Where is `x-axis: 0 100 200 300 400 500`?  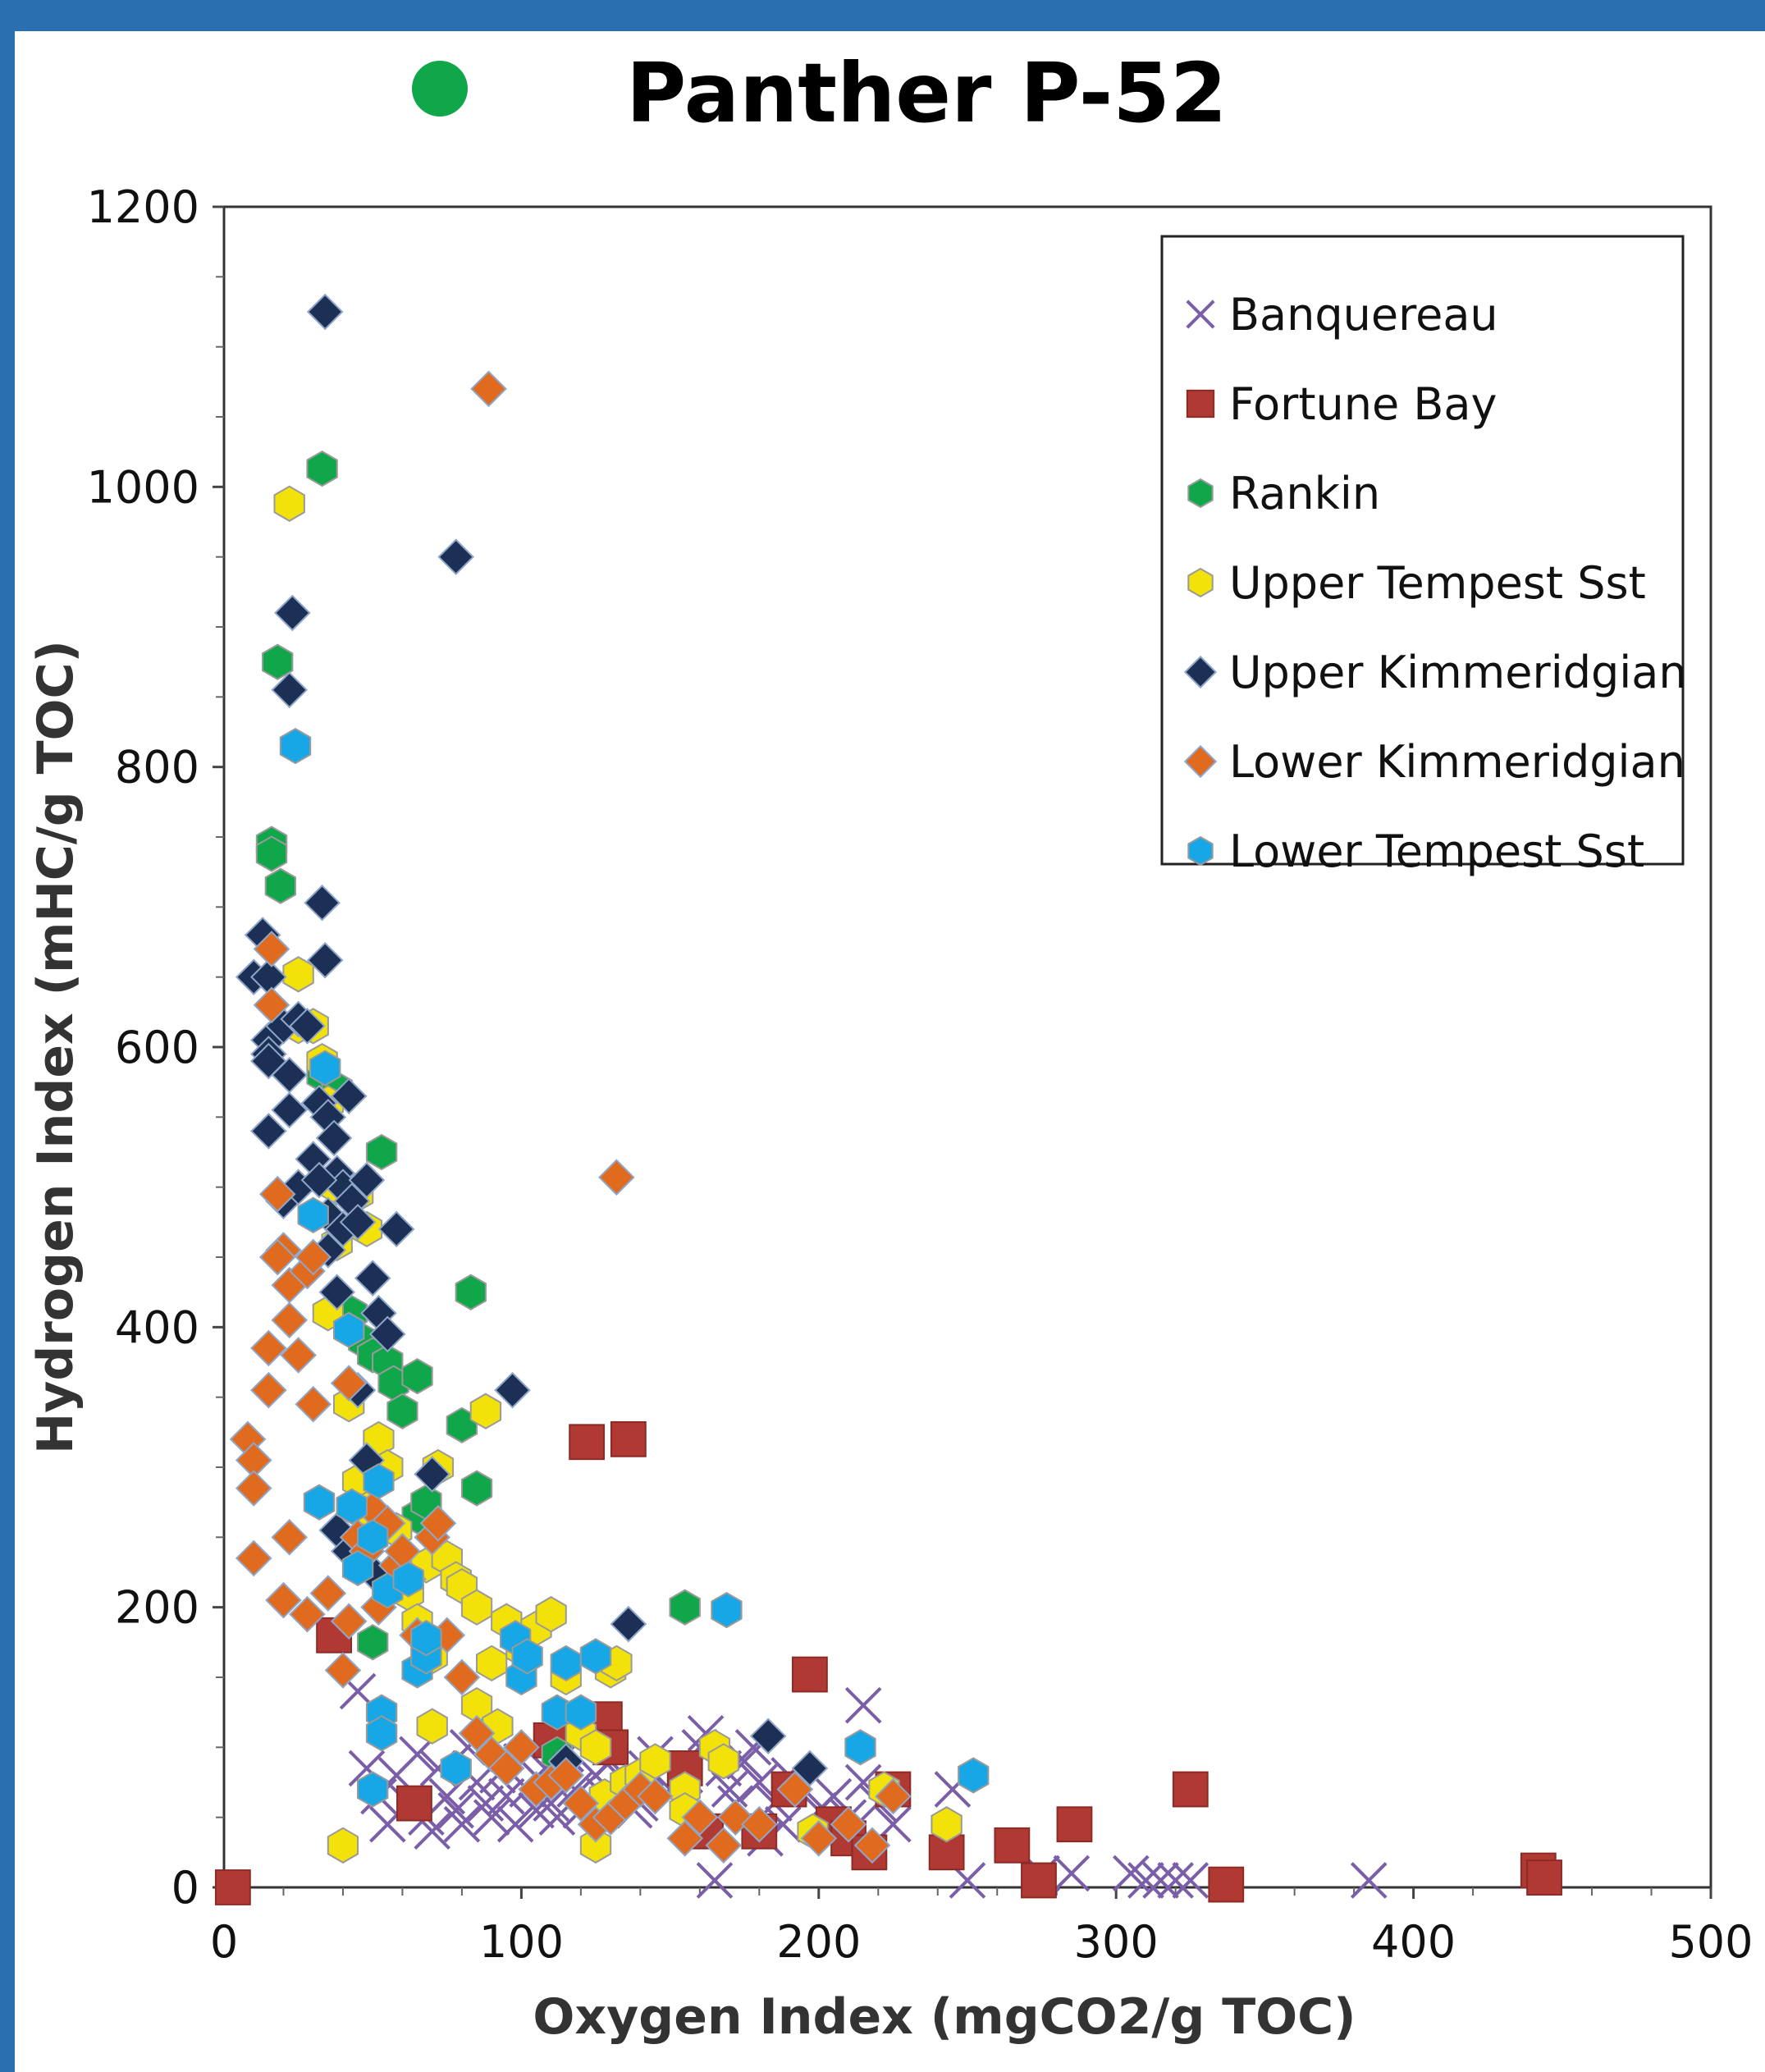
x-axis: 0 100 200 300 400 500 is located at coordinates (982, 1927).